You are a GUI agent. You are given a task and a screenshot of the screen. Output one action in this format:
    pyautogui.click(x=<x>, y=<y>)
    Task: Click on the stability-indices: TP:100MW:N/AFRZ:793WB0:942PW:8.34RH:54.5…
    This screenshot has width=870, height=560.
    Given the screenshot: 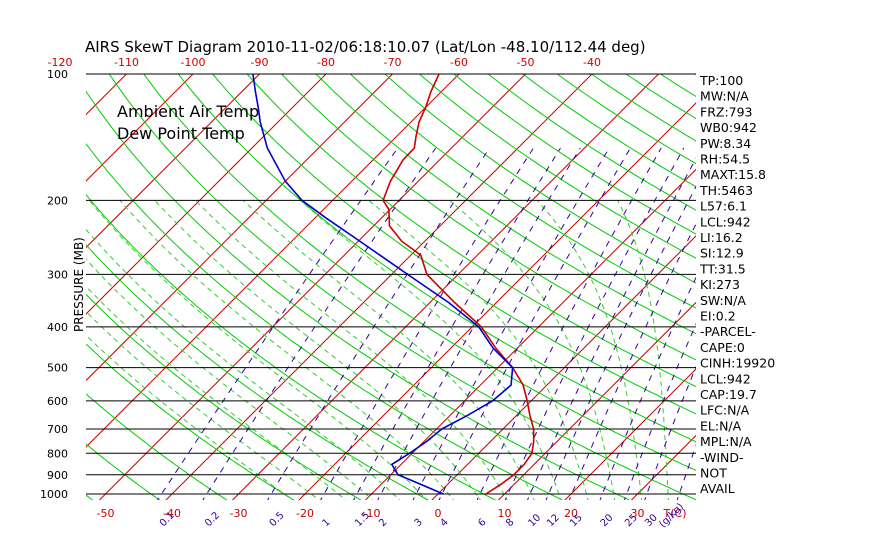 What is the action you would take?
    pyautogui.click(x=737, y=284)
    